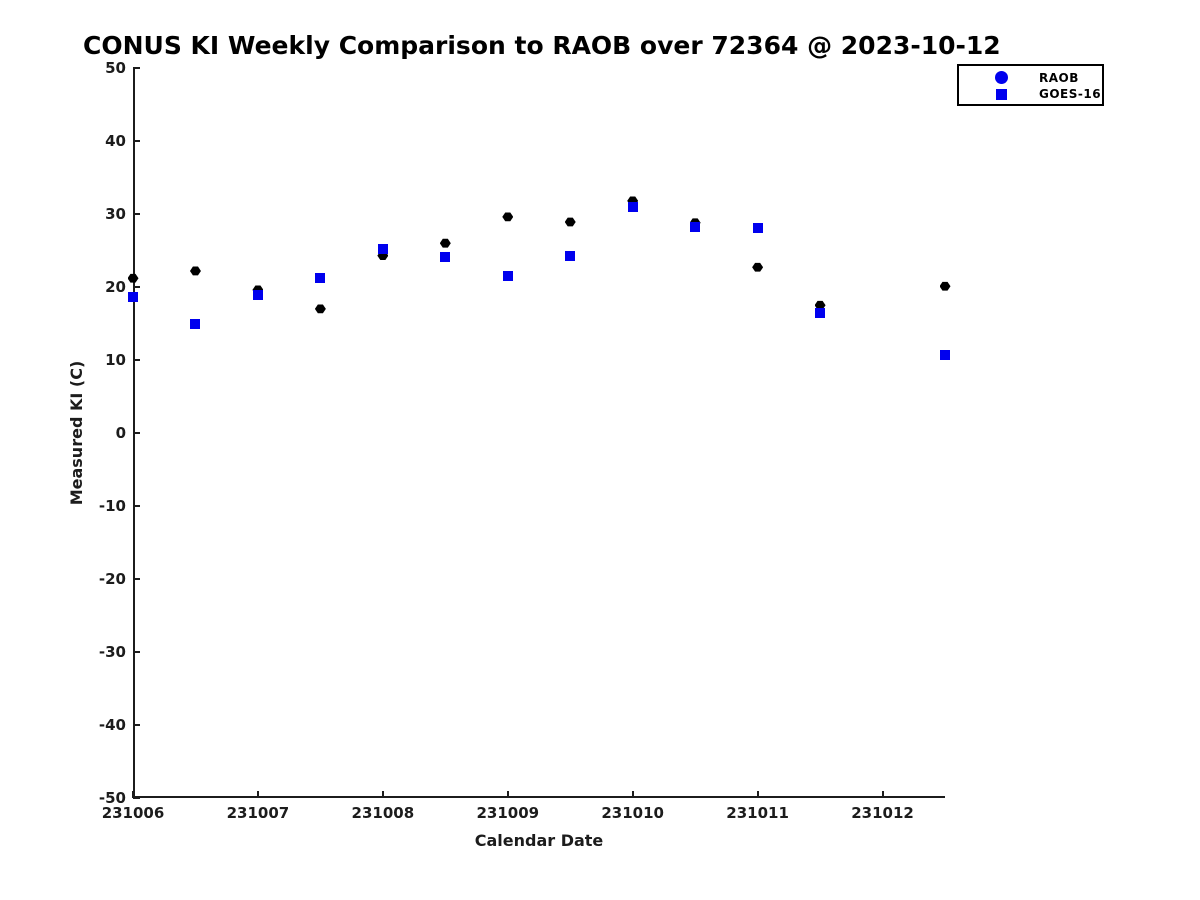 This screenshot has width=1200, height=900. What do you see at coordinates (76, 433) in the screenshot?
I see `y-axis-label: Measured KI (C)` at bounding box center [76, 433].